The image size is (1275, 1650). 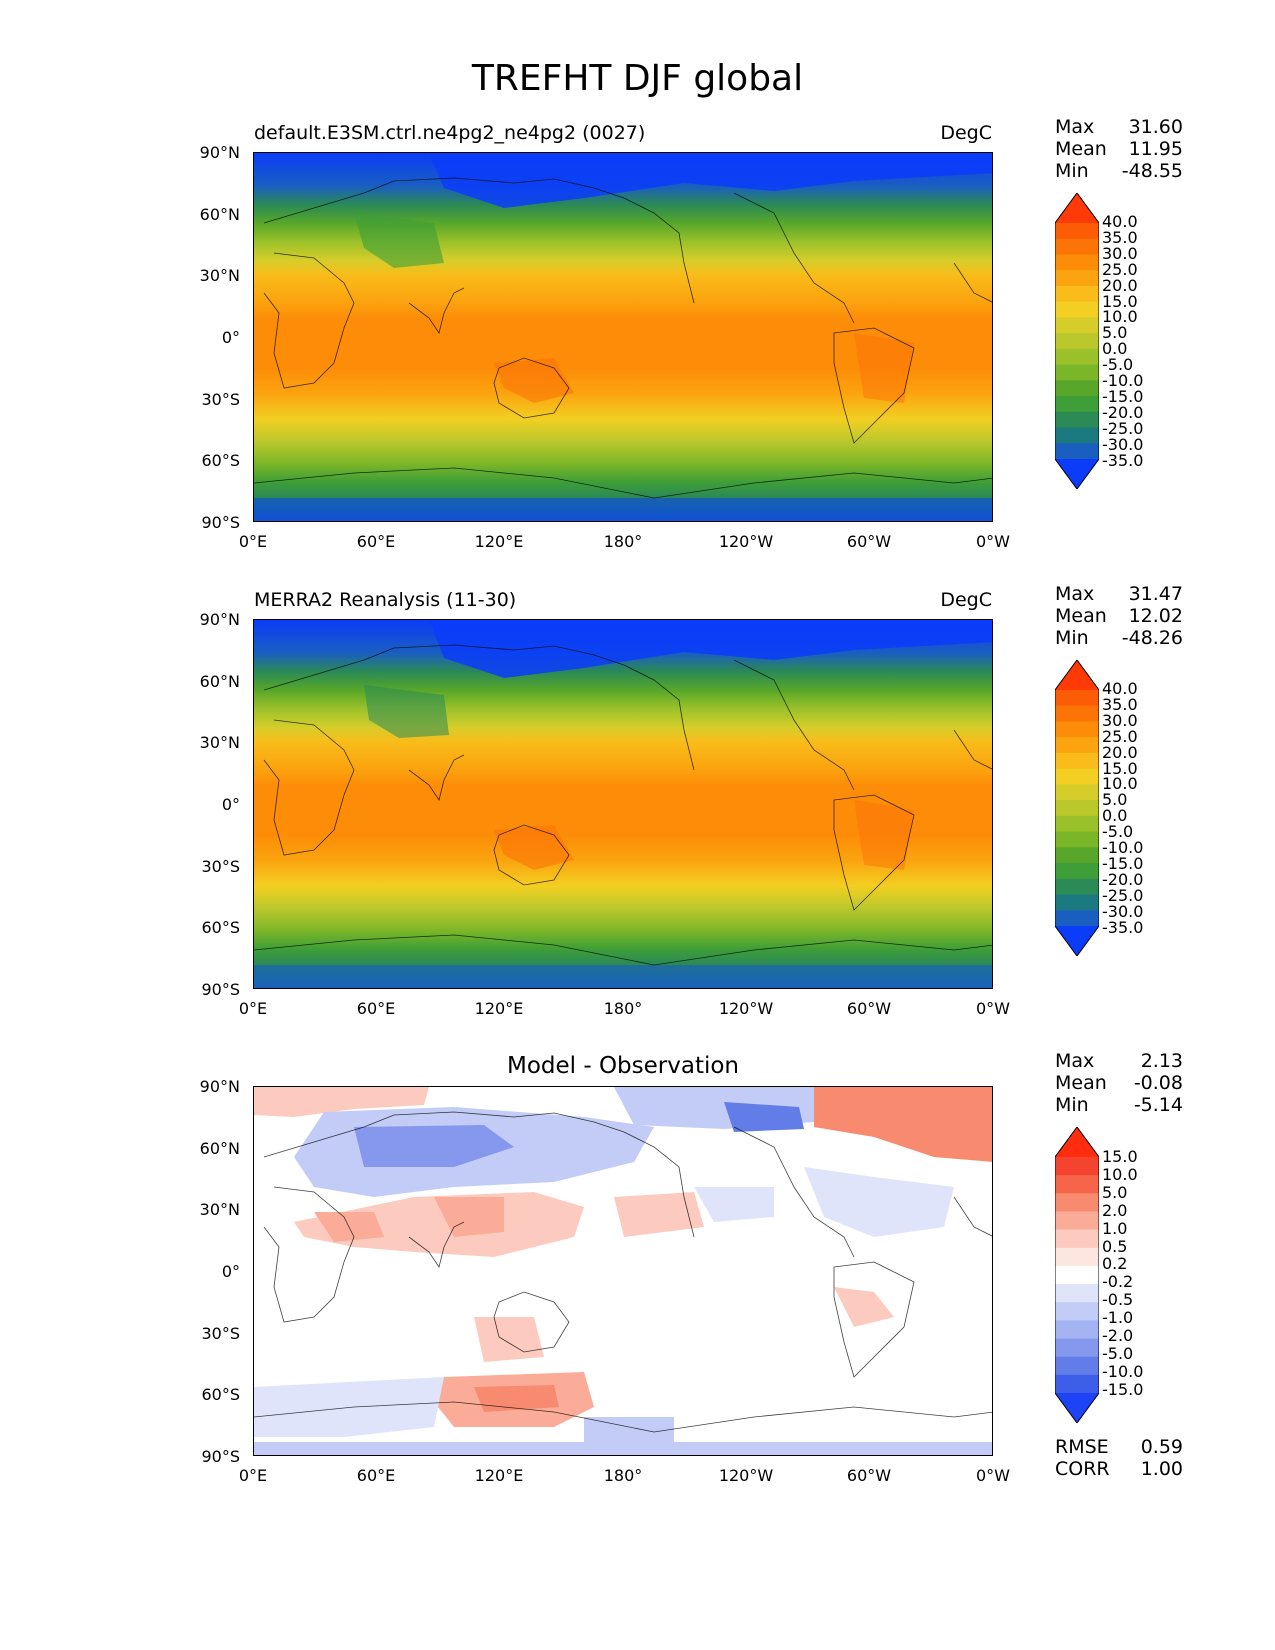 I want to click on p3-footer-label: RMSE, so click(x=1082, y=1447).